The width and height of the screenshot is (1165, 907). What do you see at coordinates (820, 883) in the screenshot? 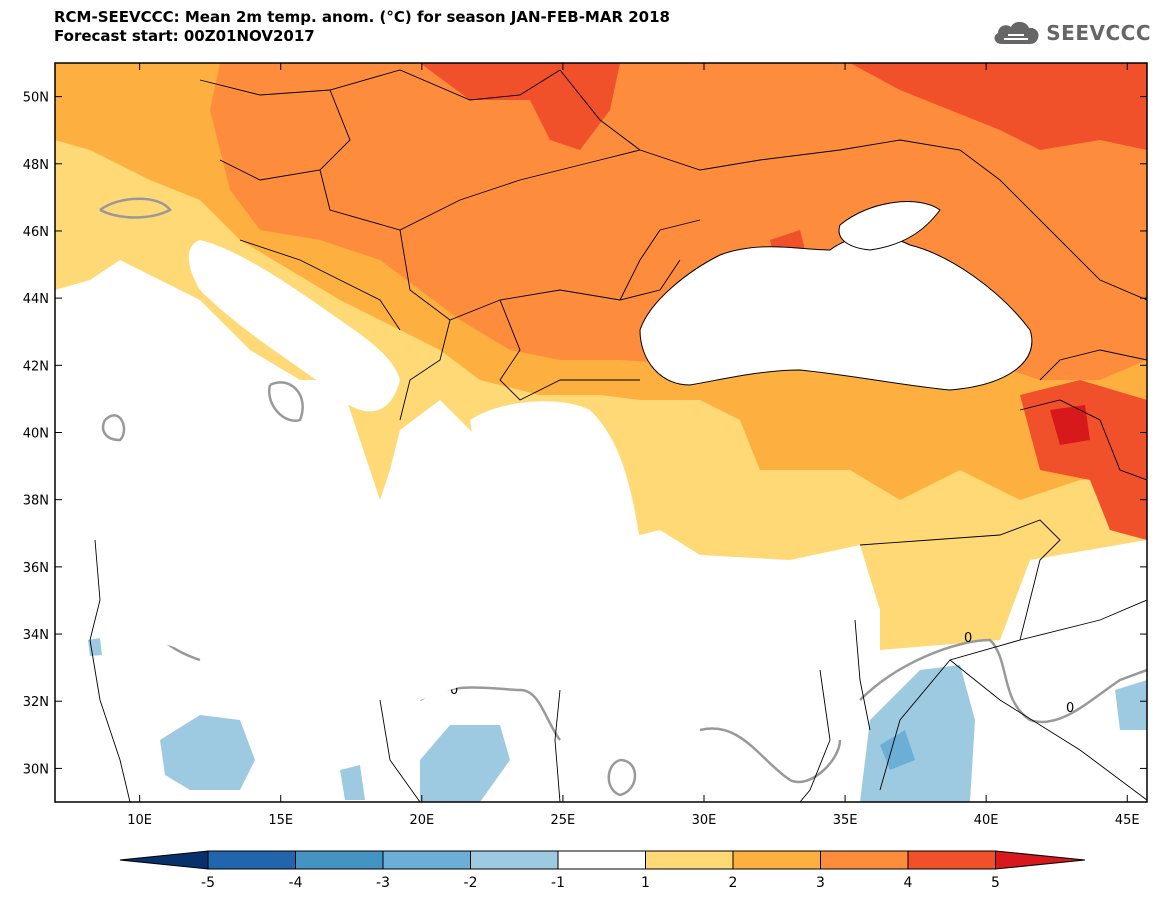
I see `colorbar-label: 3` at bounding box center [820, 883].